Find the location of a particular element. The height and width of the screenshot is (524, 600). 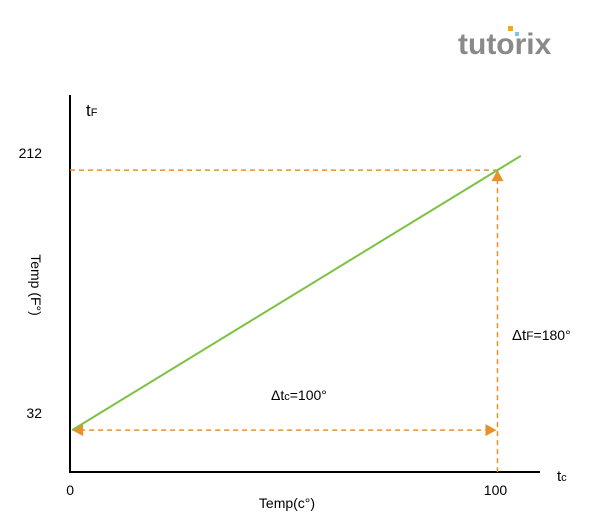

logo-text: tutorix is located at coordinates (505, 44).